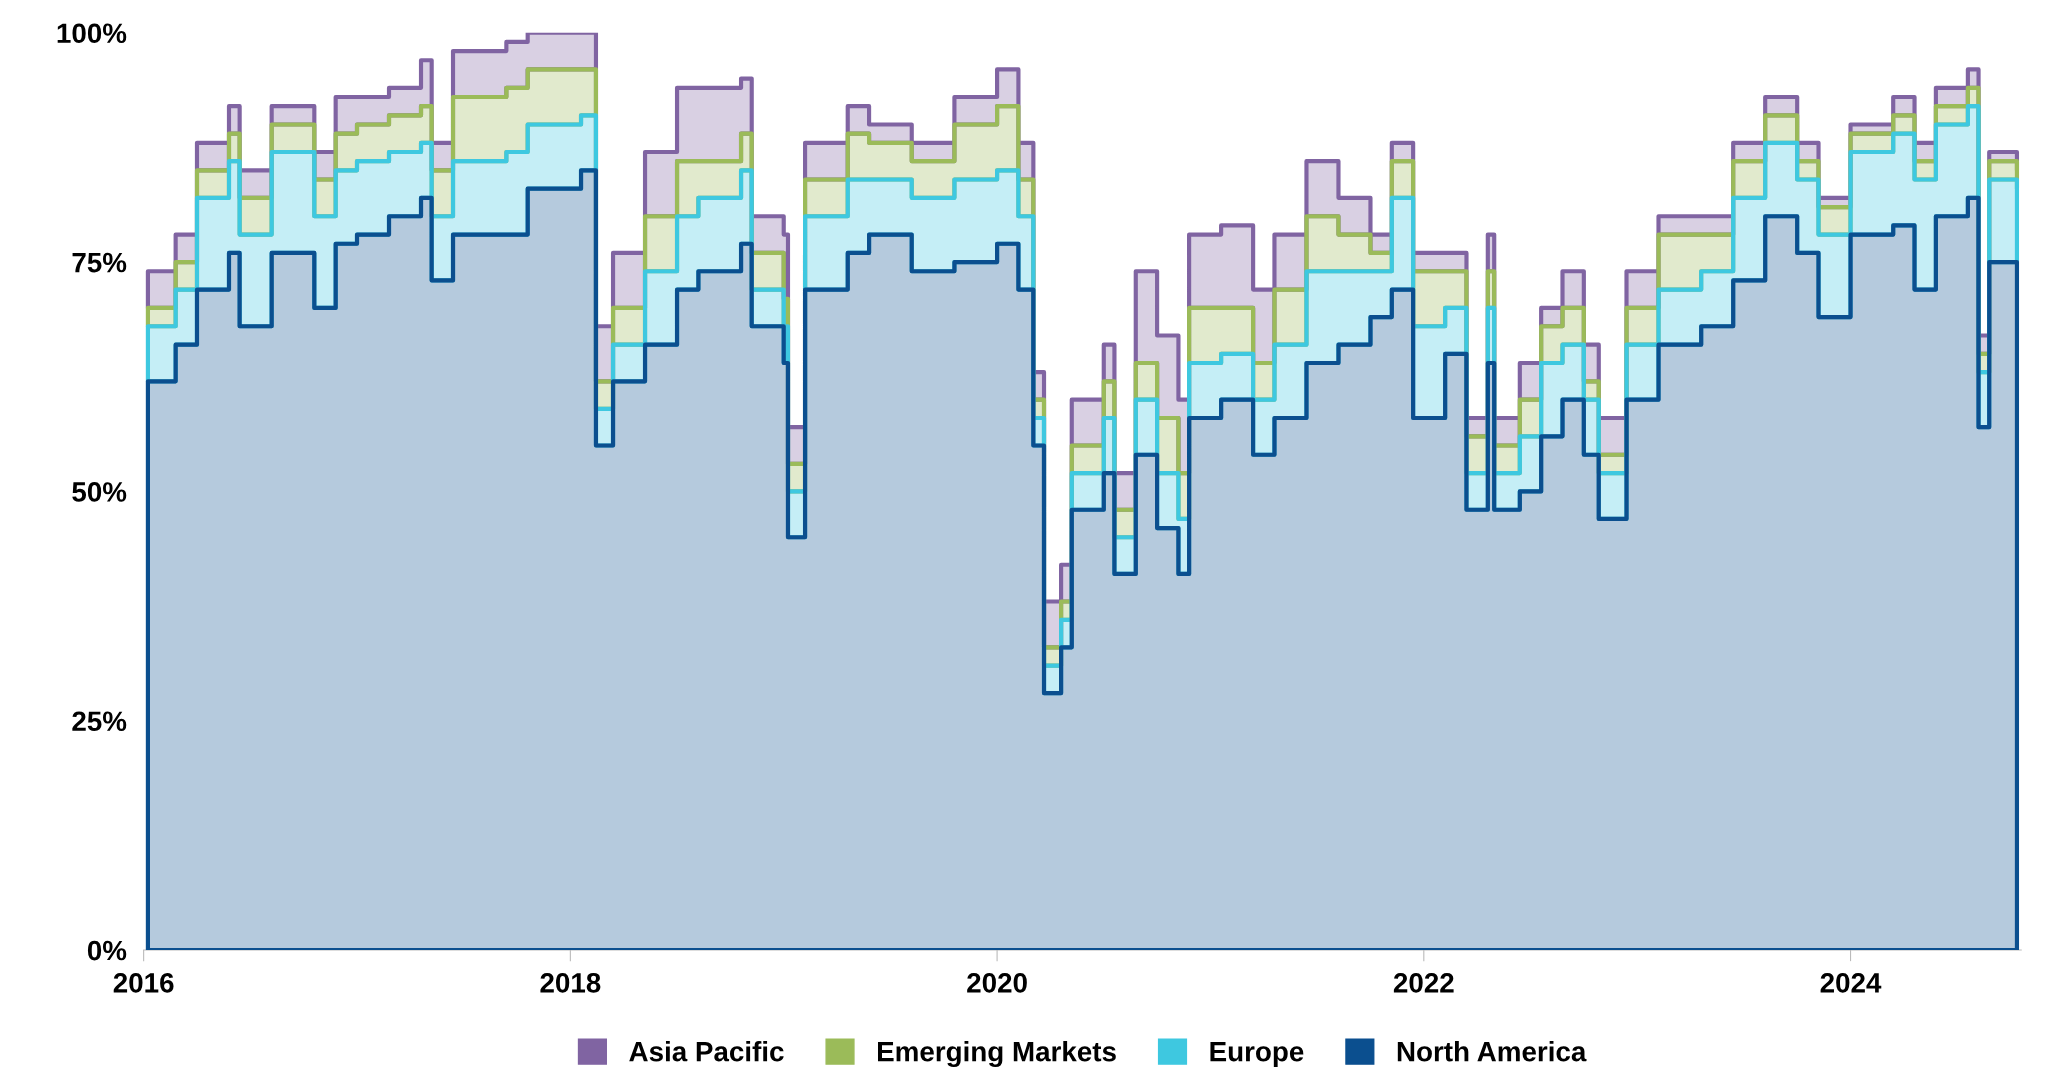 The height and width of the screenshot is (1092, 2052). Describe the element at coordinates (1492, 1051) in the screenshot. I see `legend-label: North America` at that location.